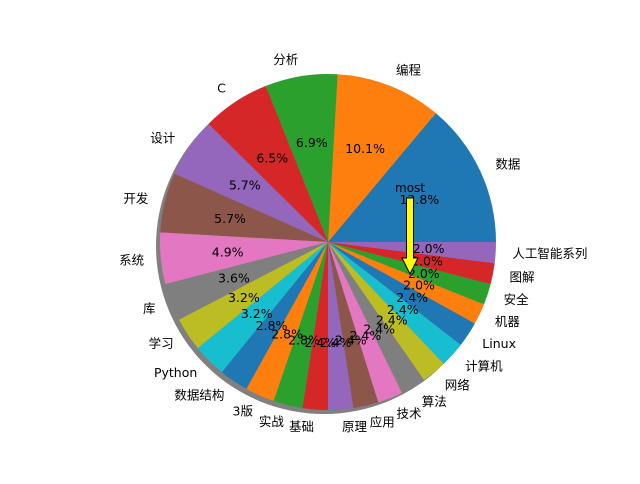  I want to click on most-annotation: most, so click(410, 228).